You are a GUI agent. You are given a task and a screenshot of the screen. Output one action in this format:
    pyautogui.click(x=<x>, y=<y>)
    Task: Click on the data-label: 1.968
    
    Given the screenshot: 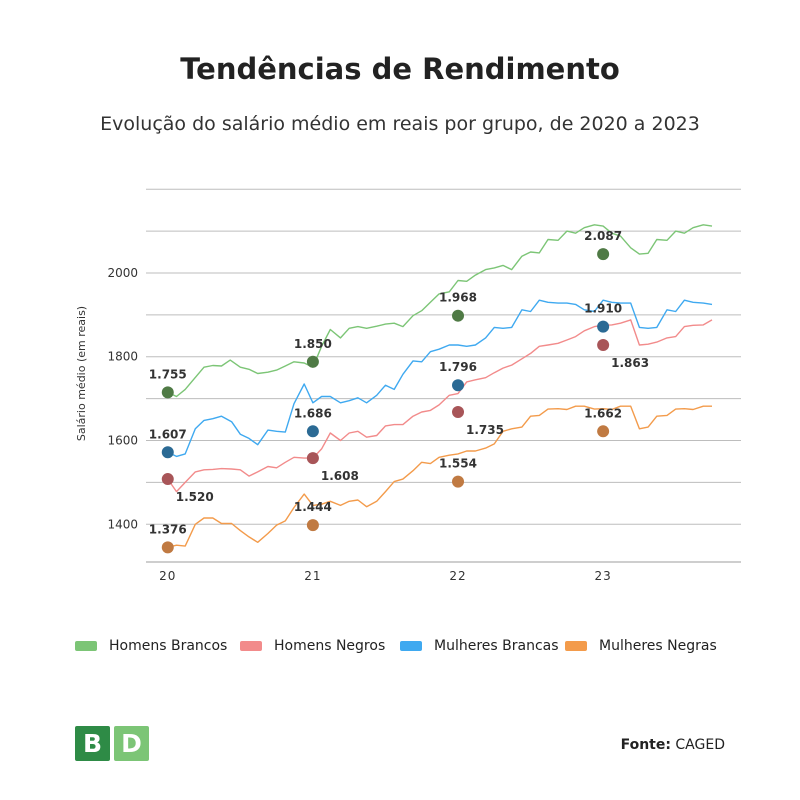 What is the action you would take?
    pyautogui.click(x=458, y=298)
    